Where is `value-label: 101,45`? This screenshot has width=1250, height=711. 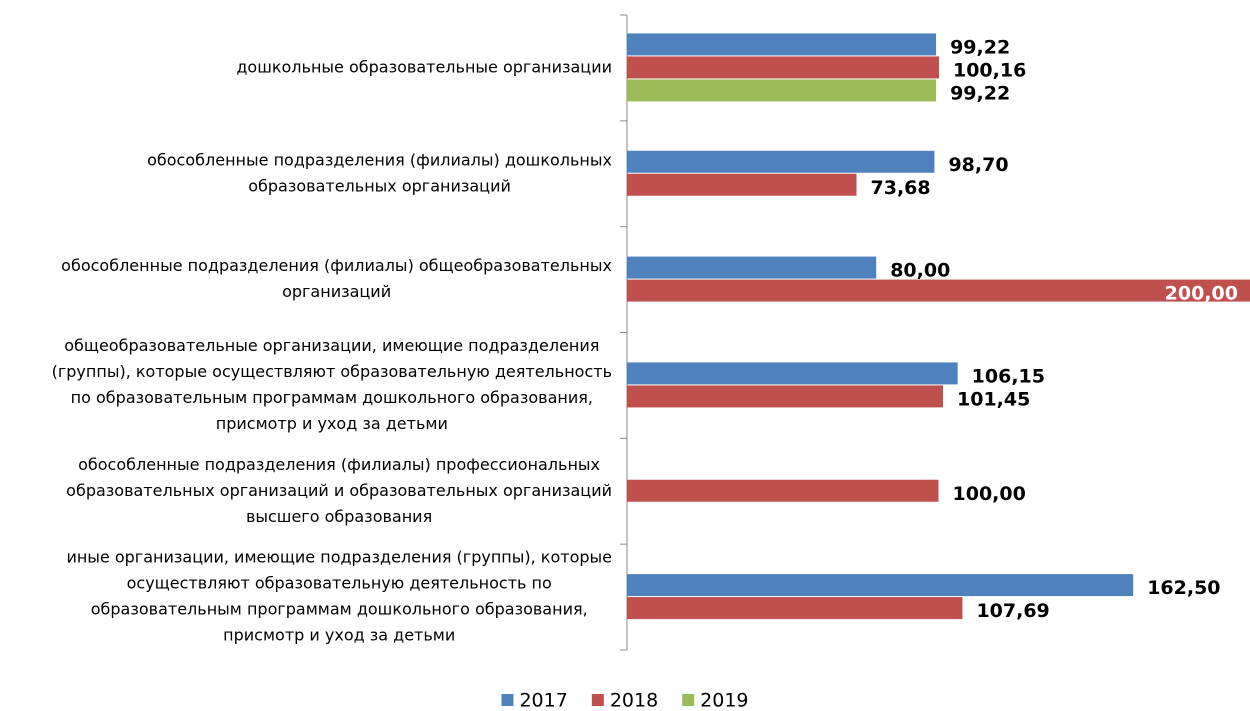 value-label: 101,45 is located at coordinates (993, 399).